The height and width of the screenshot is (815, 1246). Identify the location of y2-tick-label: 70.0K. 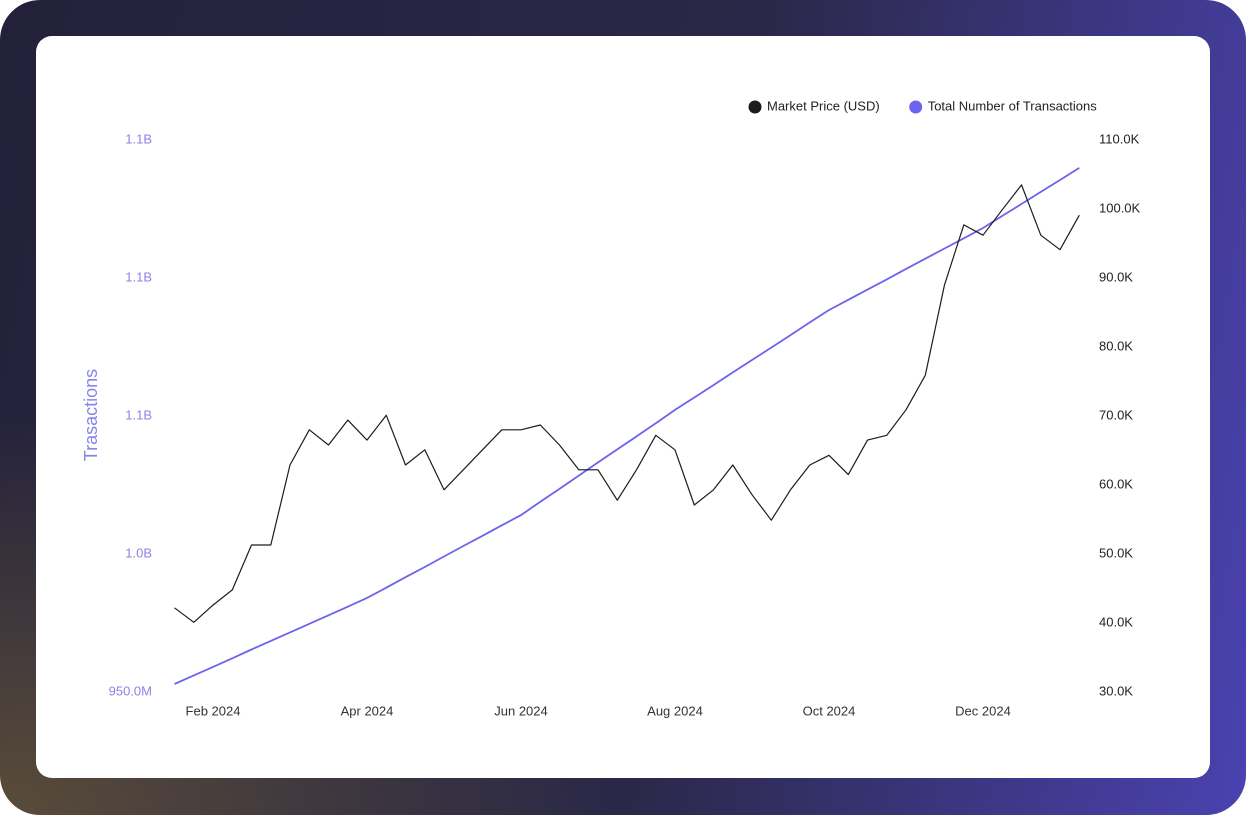
(1116, 414).